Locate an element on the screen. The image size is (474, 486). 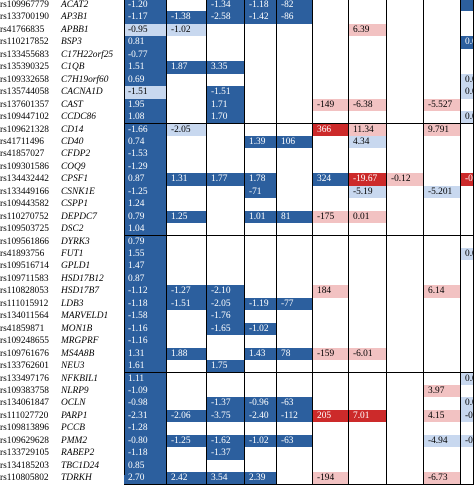
value-cell: -4.94 is located at coordinates (442, 441).